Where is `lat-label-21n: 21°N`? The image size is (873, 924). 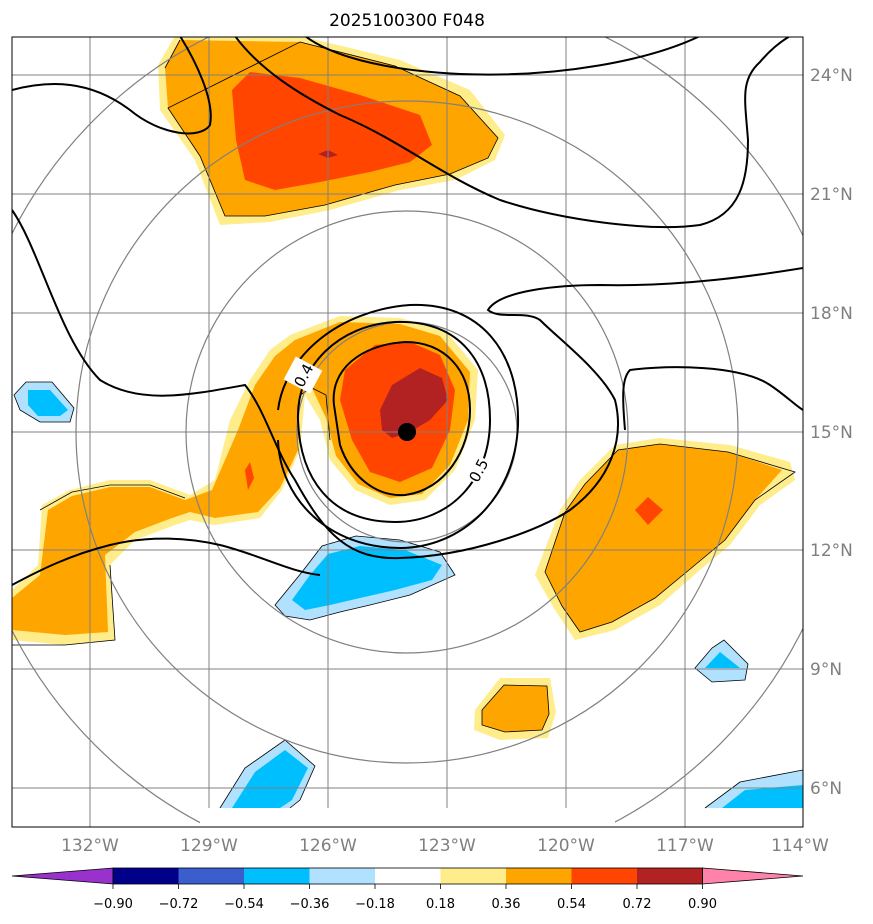 lat-label-21n: 21°N is located at coordinates (831, 195).